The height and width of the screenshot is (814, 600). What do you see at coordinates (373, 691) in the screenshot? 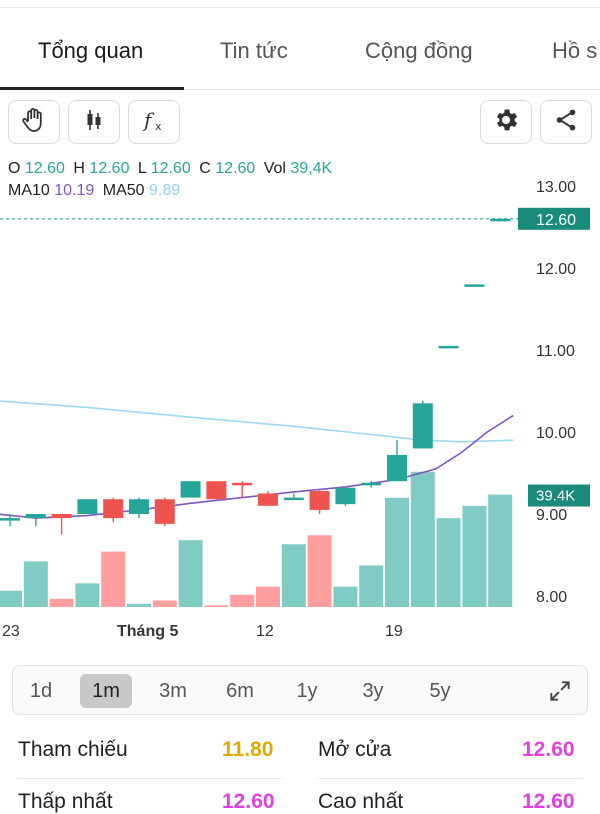
I see `period-3y: 3y` at bounding box center [373, 691].